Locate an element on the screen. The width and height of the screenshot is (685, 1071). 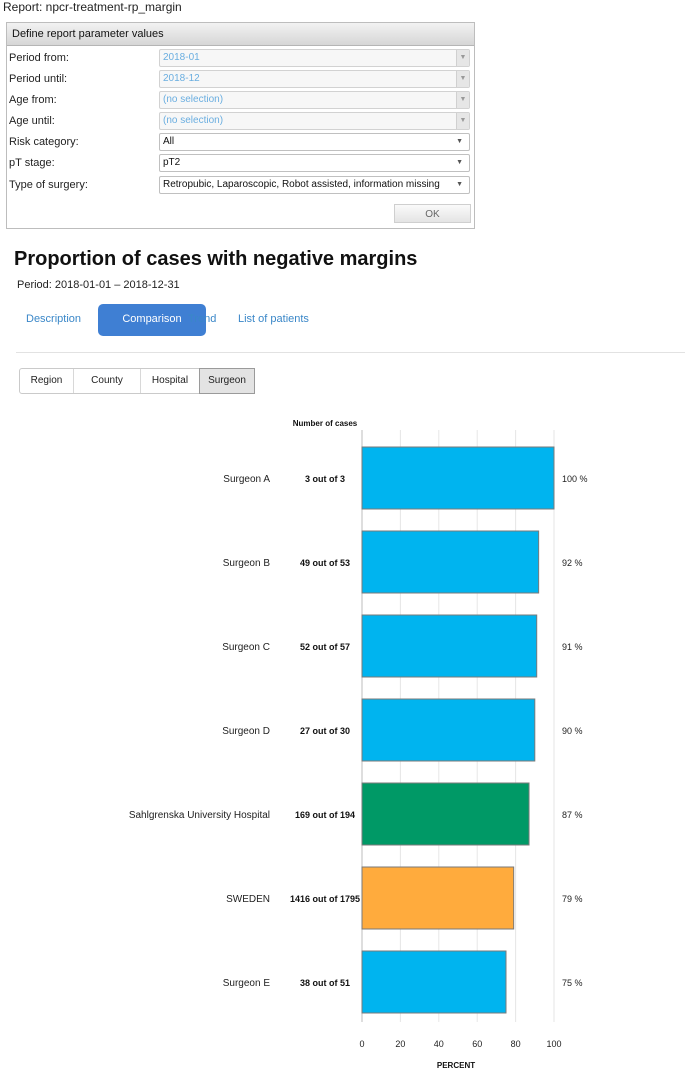
param-row-pt-stage: pT stage: pT2 ▼ is located at coordinates (240, 164).